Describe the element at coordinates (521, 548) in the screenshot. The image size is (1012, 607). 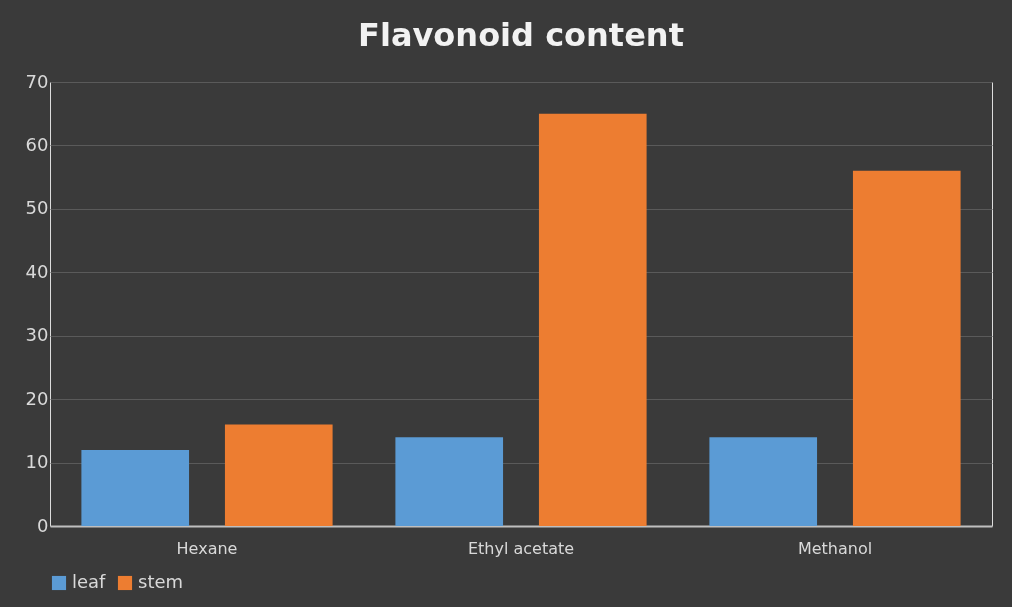
I see `x-tick-label: Ethyl acetate` at that location.